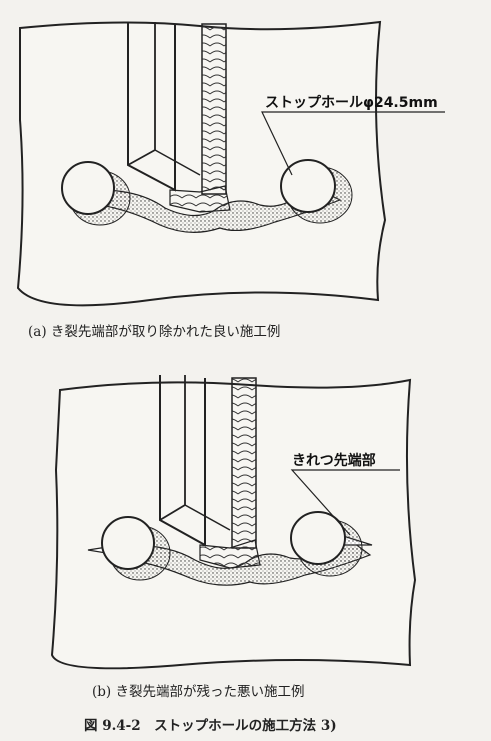 The image size is (491, 741). I want to click on weld-bead-b, so click(244, 463).